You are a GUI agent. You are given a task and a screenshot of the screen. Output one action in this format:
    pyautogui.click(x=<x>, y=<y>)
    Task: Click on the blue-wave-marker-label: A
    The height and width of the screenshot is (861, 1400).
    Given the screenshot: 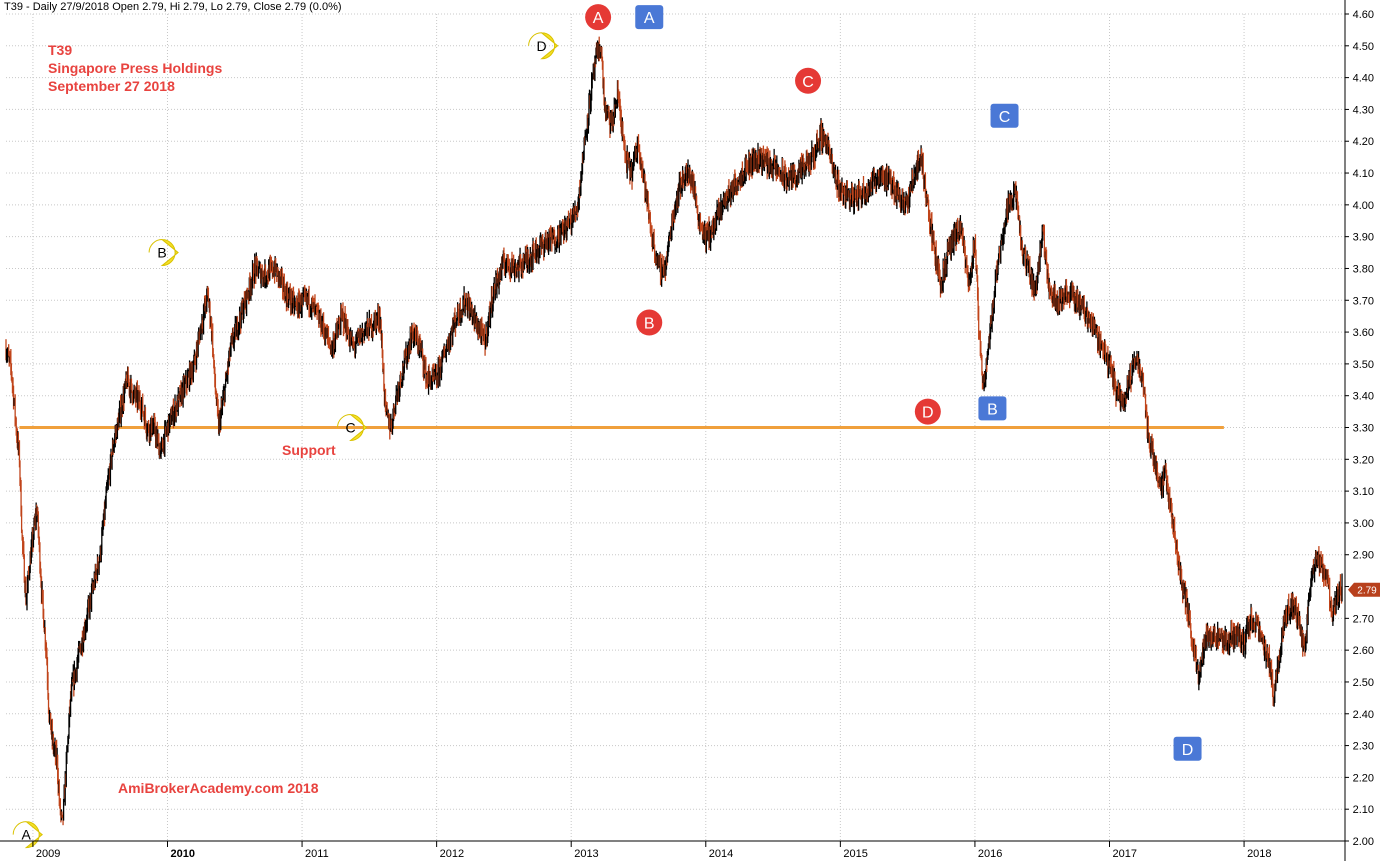 What is the action you would take?
    pyautogui.click(x=649, y=18)
    